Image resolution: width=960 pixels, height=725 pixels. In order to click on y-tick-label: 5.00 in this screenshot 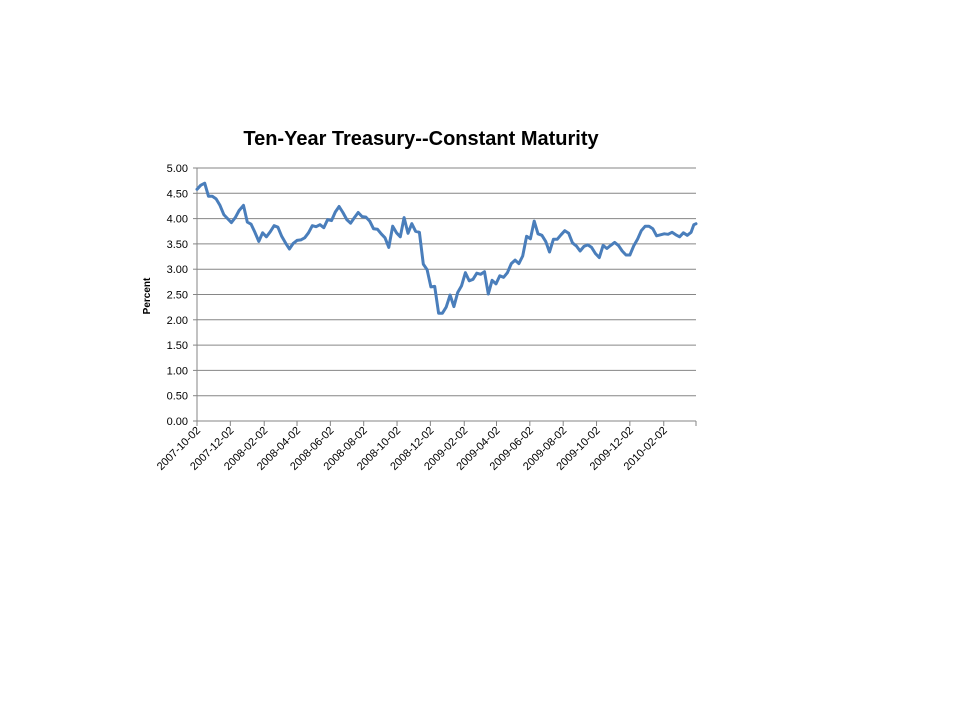, I will do `click(177, 169)`.